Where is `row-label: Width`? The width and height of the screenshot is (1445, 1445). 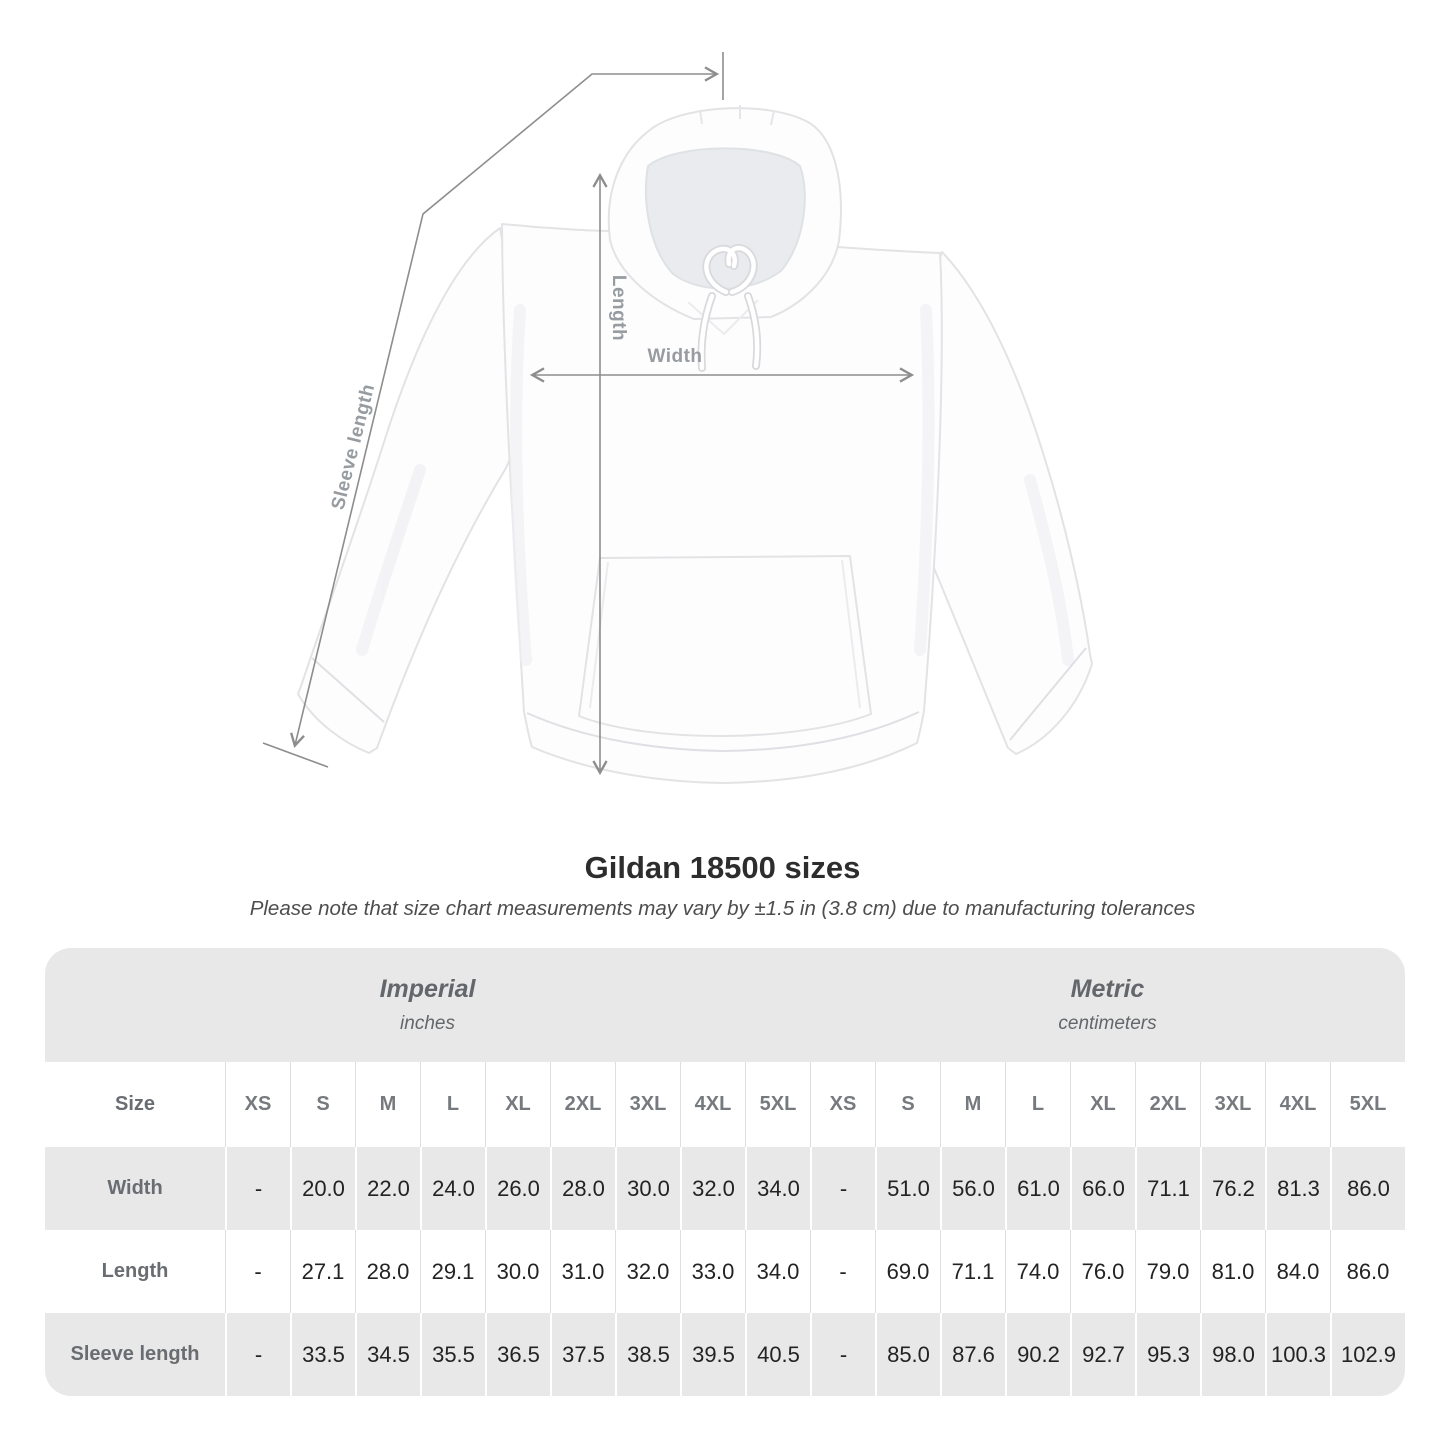 row-label: Width is located at coordinates (135, 1188).